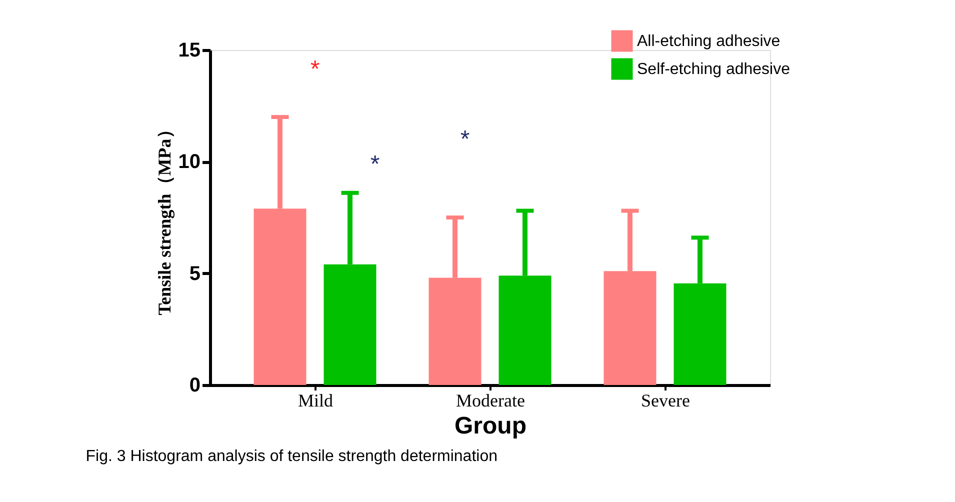 The width and height of the screenshot is (955, 502). Describe the element at coordinates (194, 385) in the screenshot. I see `y-tick-label: 0` at that location.